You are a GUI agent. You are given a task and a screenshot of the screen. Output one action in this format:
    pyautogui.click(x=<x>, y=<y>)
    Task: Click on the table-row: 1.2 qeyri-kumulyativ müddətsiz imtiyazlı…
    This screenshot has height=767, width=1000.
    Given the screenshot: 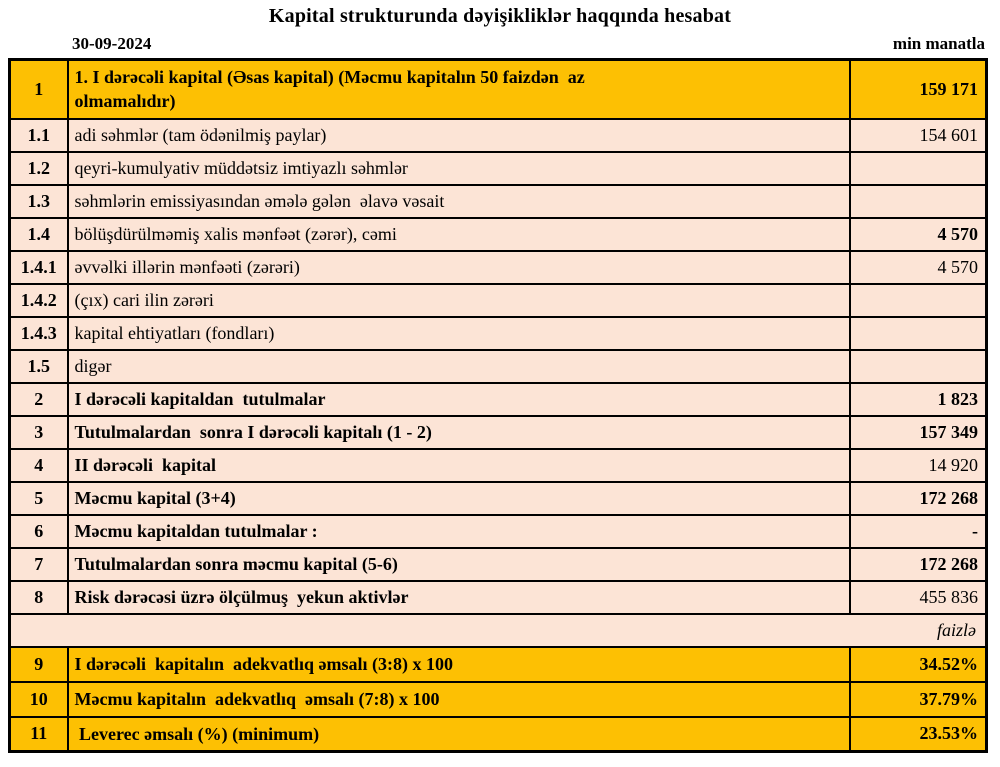 What is the action you would take?
    pyautogui.click(x=498, y=168)
    